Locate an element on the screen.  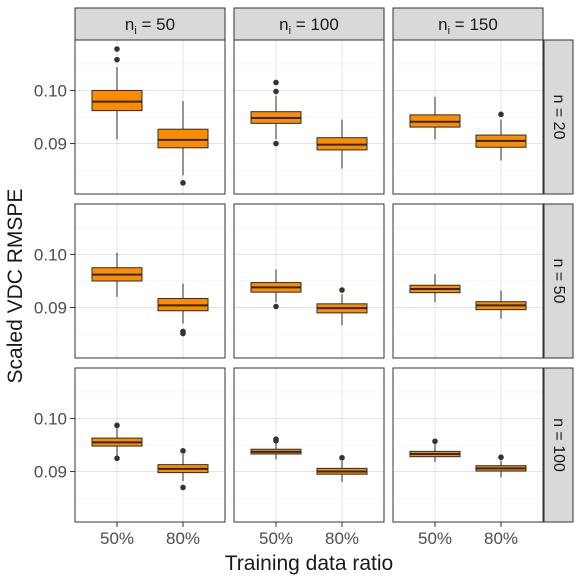
column-strip-label: ni = 150 is located at coordinates (468, 26).